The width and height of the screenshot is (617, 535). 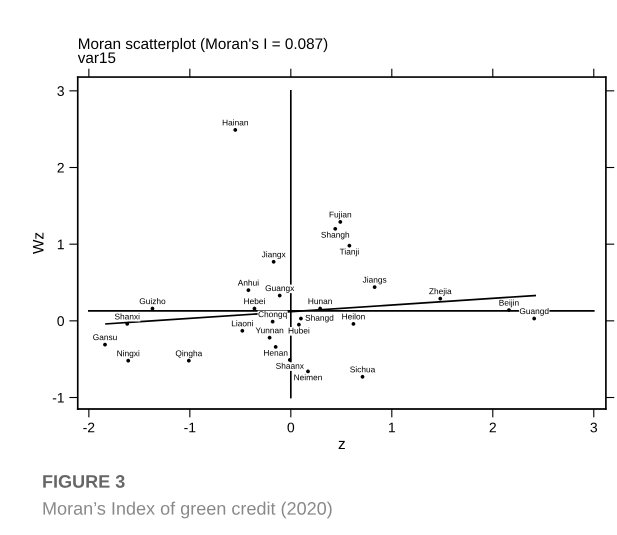 What do you see at coordinates (299, 330) in the screenshot?
I see `data-label: Hubei` at bounding box center [299, 330].